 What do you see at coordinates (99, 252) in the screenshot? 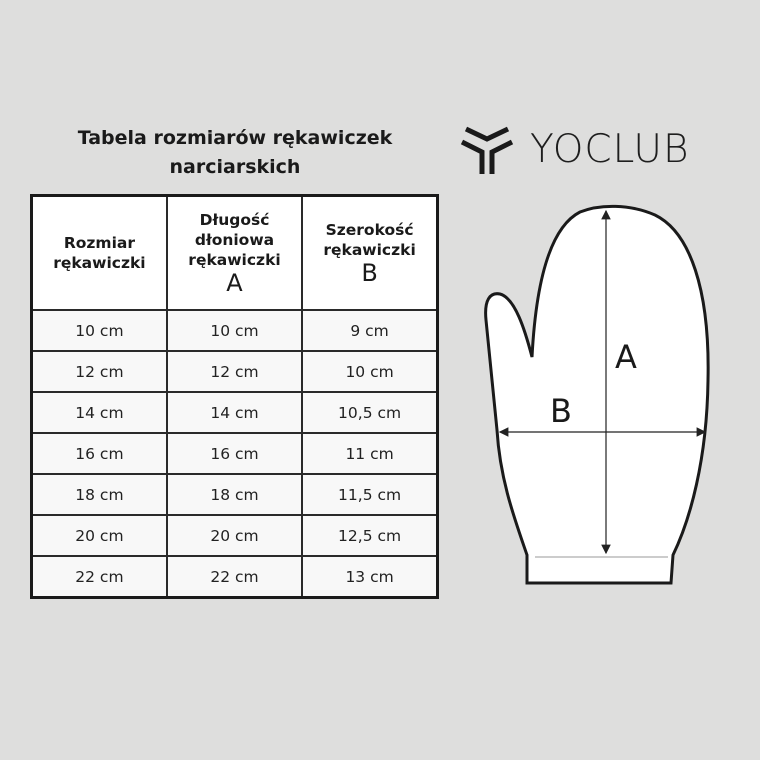
I see `header-size: Rozmiar rękawiczki` at bounding box center [99, 252].